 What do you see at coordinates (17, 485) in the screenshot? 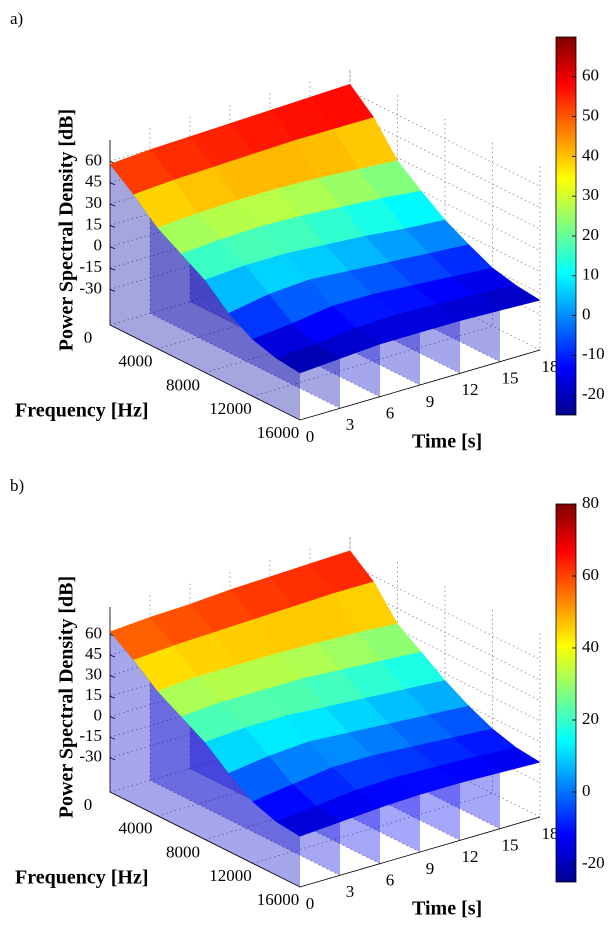
I see `panel-label: b)` at bounding box center [17, 485].